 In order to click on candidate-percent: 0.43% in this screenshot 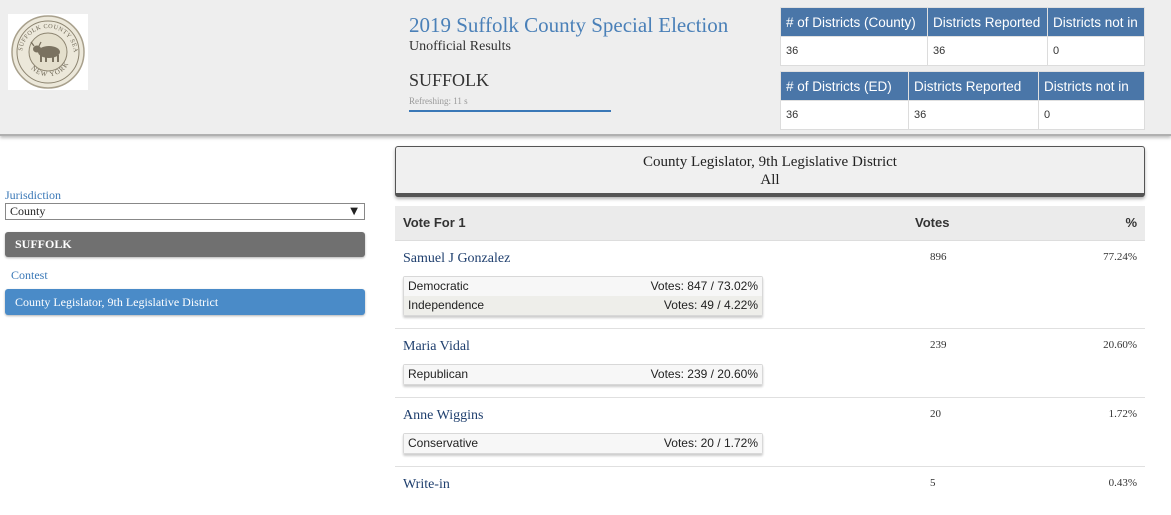, I will do `click(1122, 483)`.